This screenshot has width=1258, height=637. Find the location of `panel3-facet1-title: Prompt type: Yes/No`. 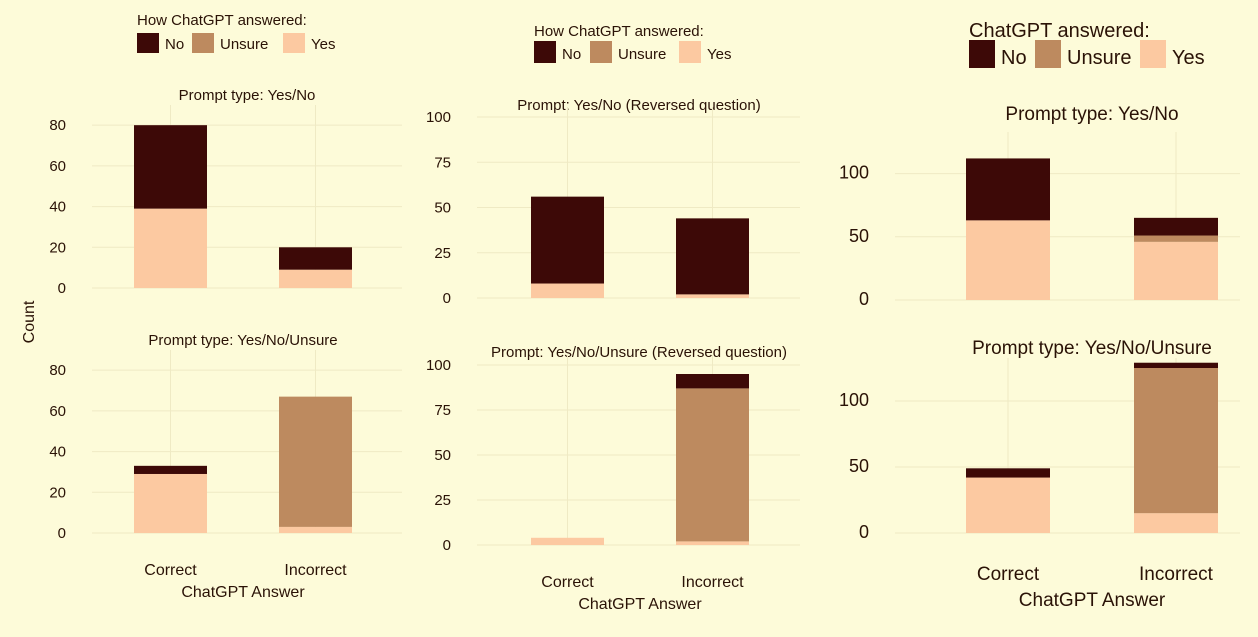

panel3-facet1-title: Prompt type: Yes/No is located at coordinates (1091, 114).